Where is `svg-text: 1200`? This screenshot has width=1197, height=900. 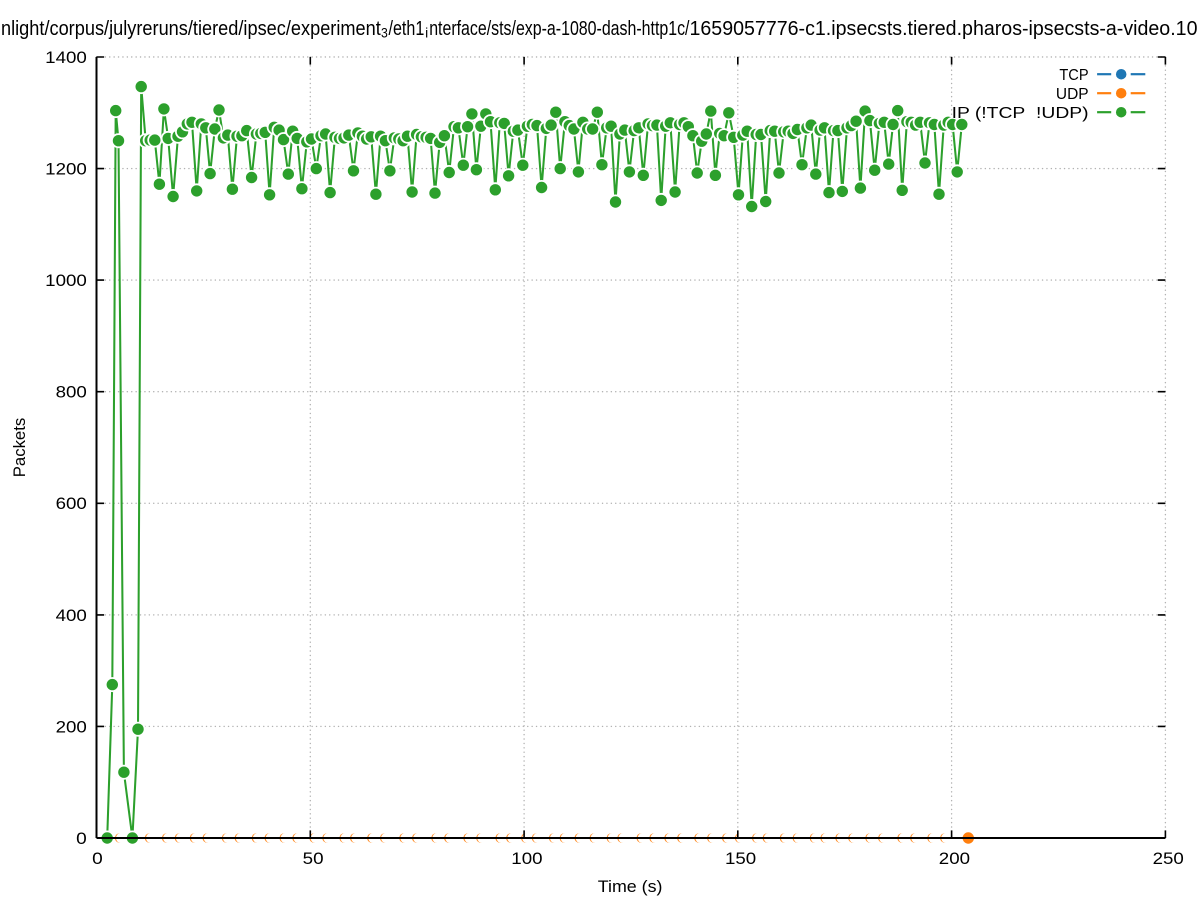 svg-text: 1200 is located at coordinates (66, 170).